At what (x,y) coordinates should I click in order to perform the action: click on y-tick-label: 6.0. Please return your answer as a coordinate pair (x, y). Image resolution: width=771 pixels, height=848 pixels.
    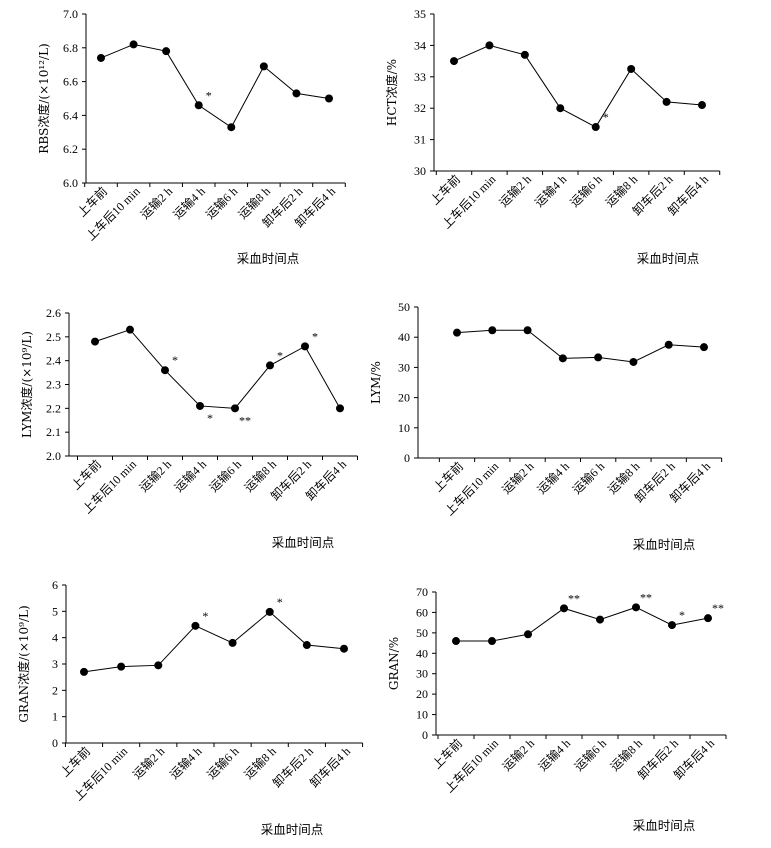
    Looking at the image, I should click on (70, 183).